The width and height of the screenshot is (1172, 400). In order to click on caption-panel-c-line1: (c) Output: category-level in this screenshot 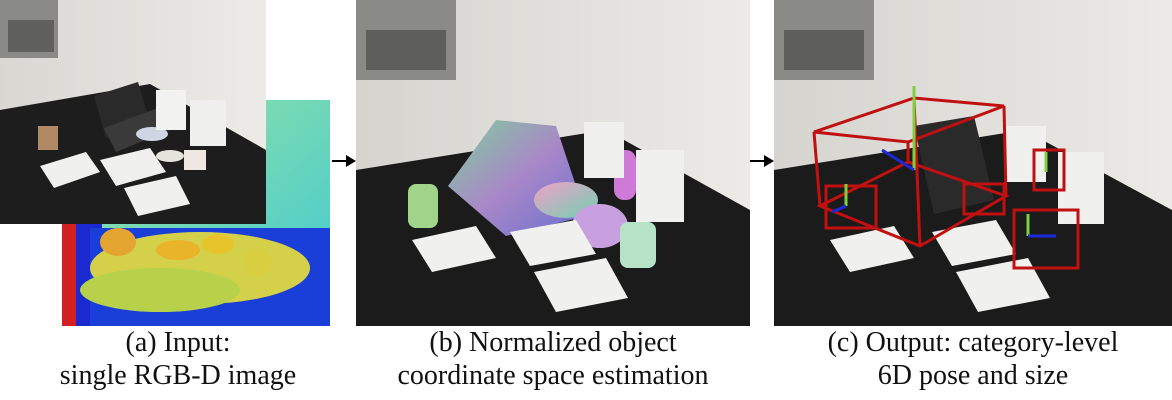, I will do `click(973, 342)`.